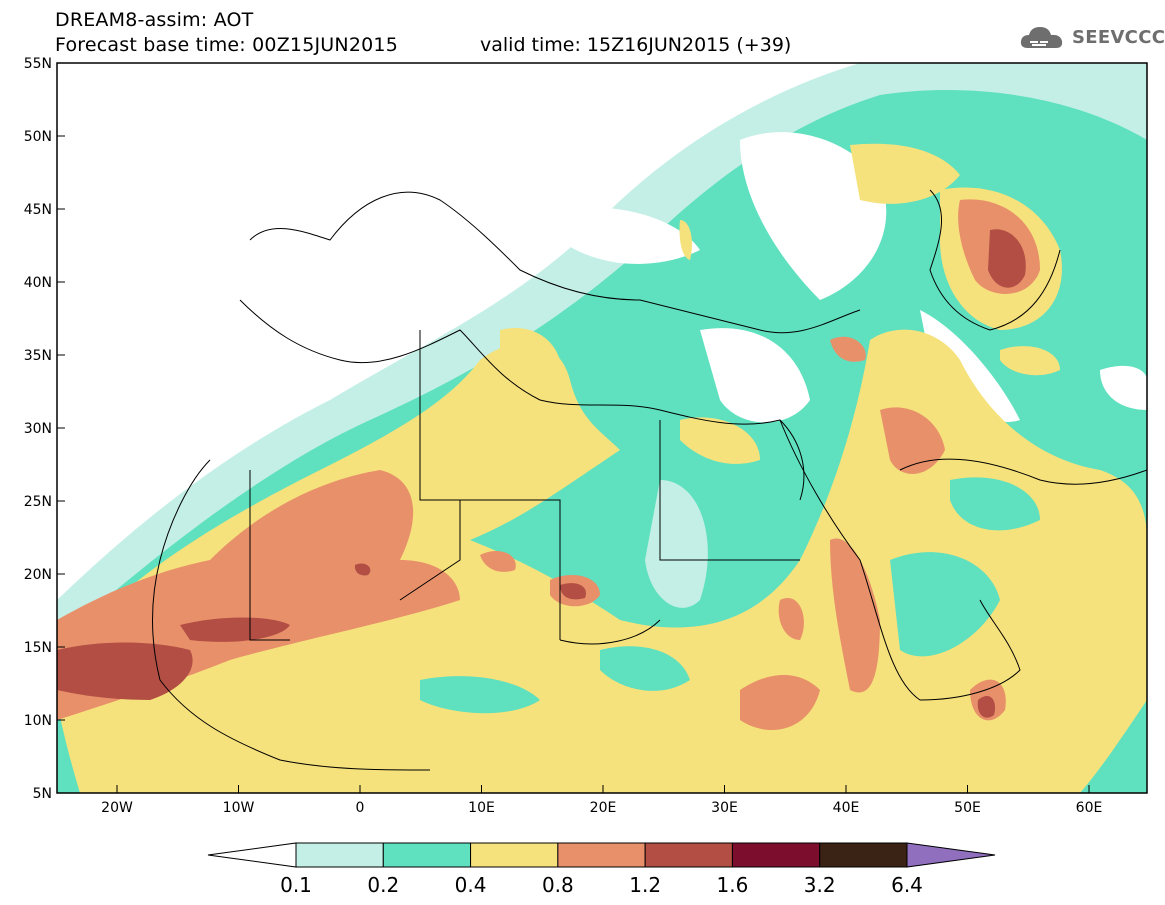 The image size is (1165, 905). What do you see at coordinates (601, 869) in the screenshot?
I see `colorbar: 0.1 0.2 0.4 0.8 1.2 1.6 3.2 6.4` at bounding box center [601, 869].